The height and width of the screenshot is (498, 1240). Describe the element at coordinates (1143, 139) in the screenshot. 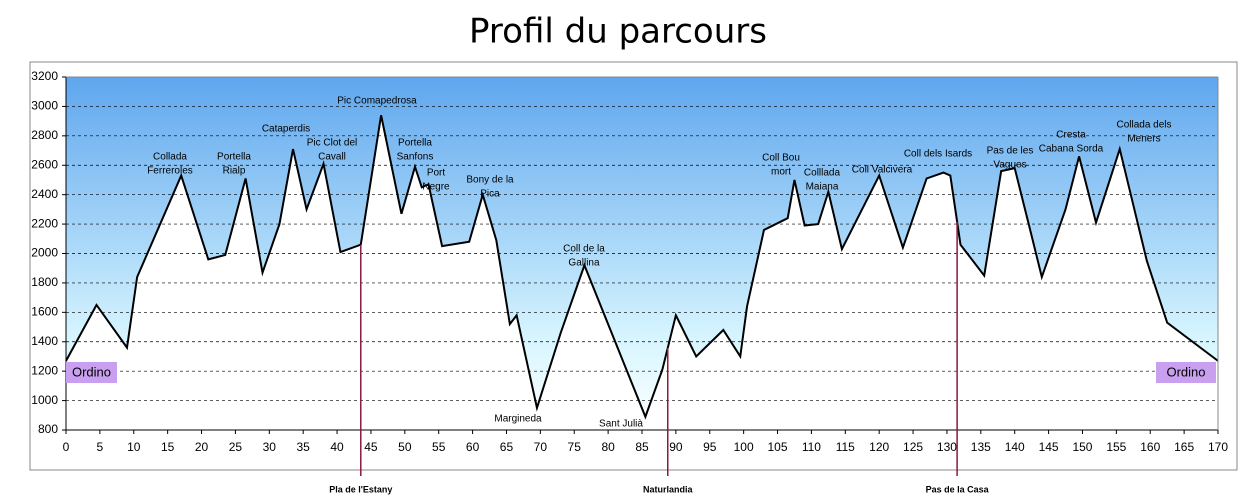

I see `peak-label: Meners` at that location.